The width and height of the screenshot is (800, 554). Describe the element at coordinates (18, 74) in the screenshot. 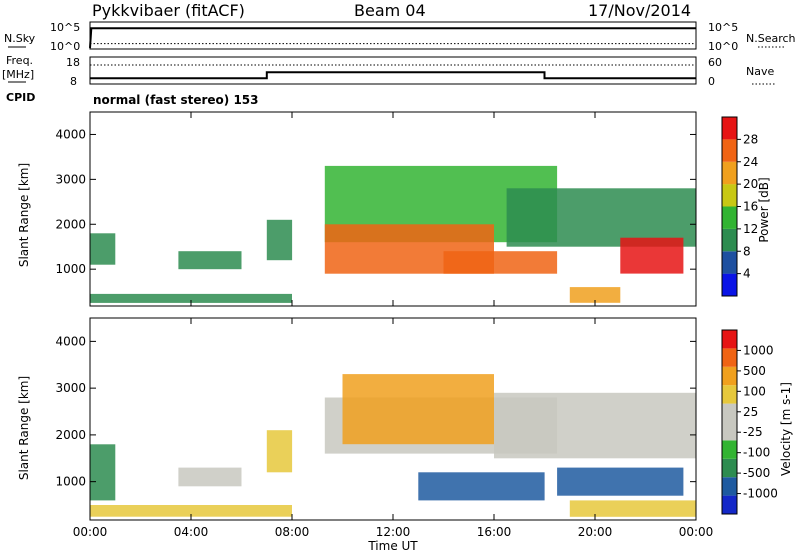

I see `freq-unit-label: [MHz]` at that location.